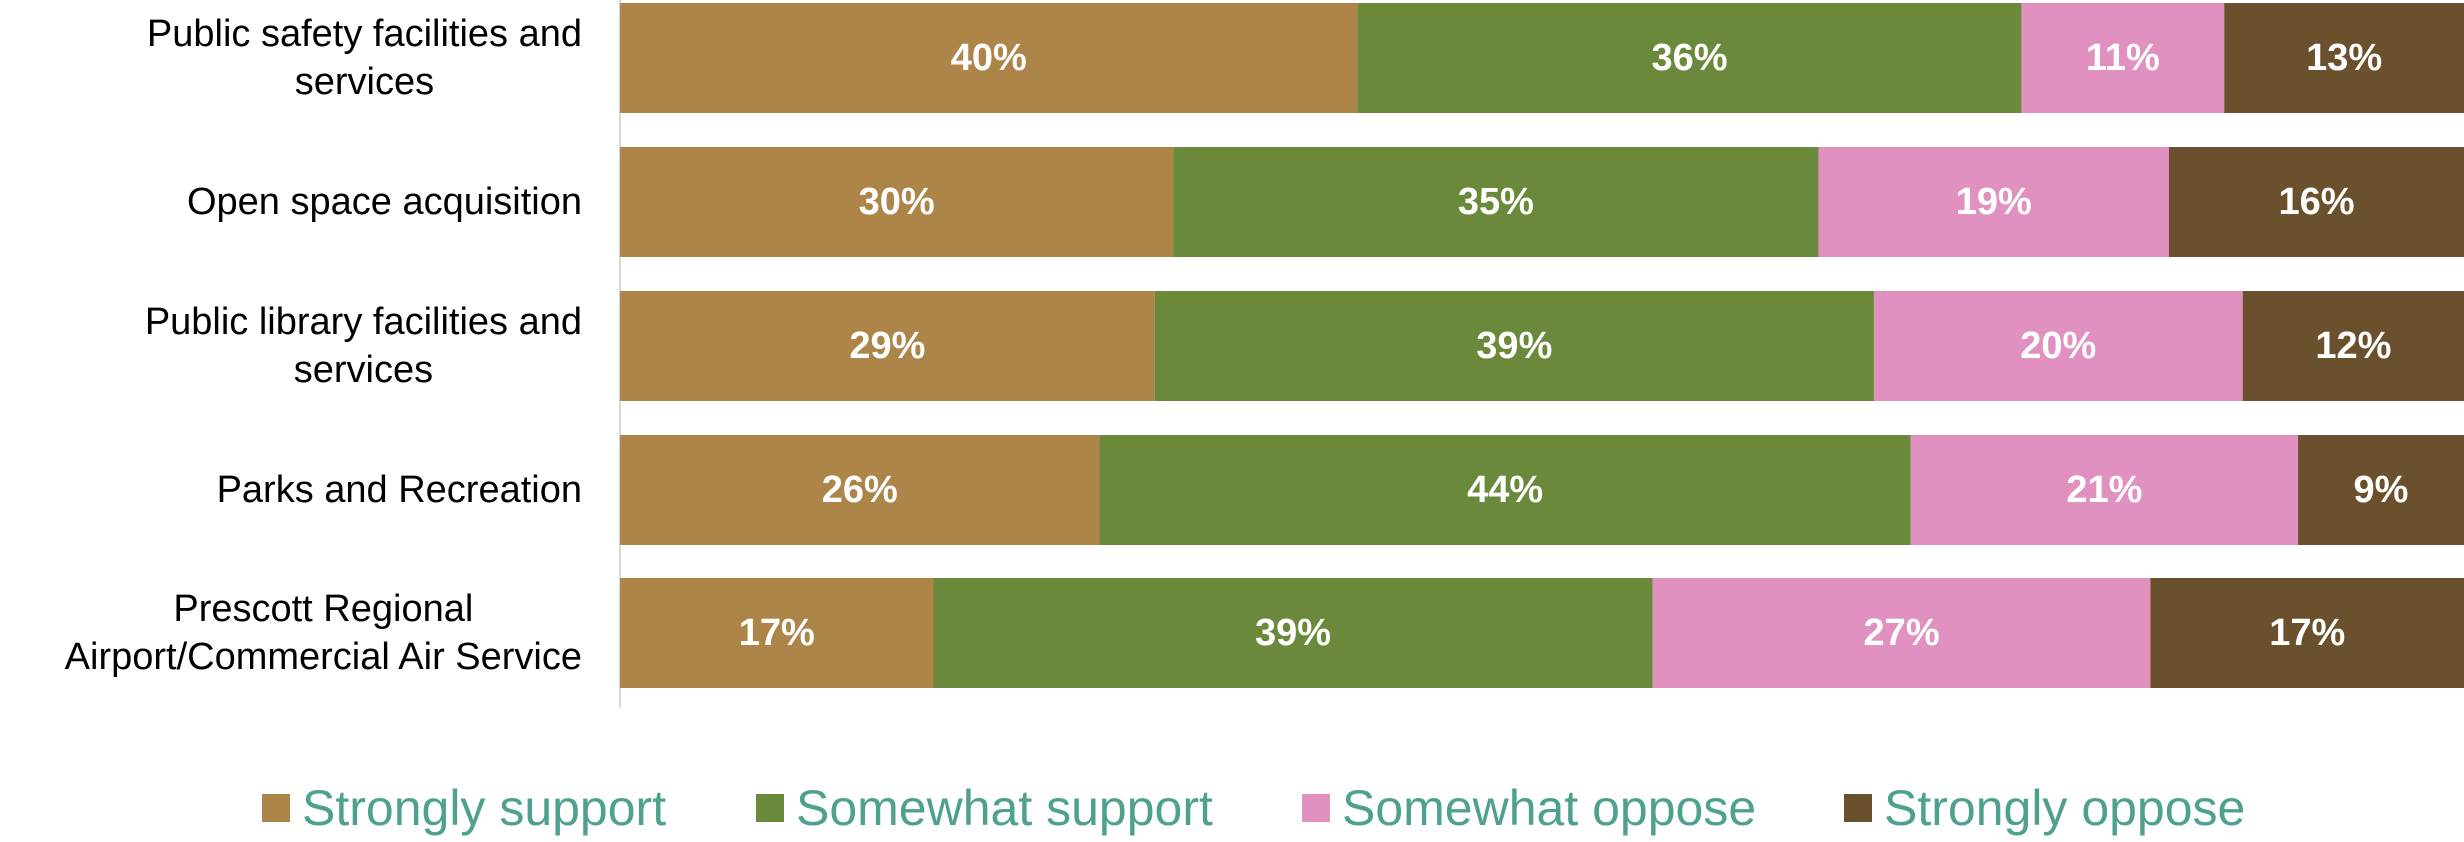 This screenshot has width=2464, height=842. I want to click on bar-row: 29% 39% 20% 12%, so click(1542, 346).